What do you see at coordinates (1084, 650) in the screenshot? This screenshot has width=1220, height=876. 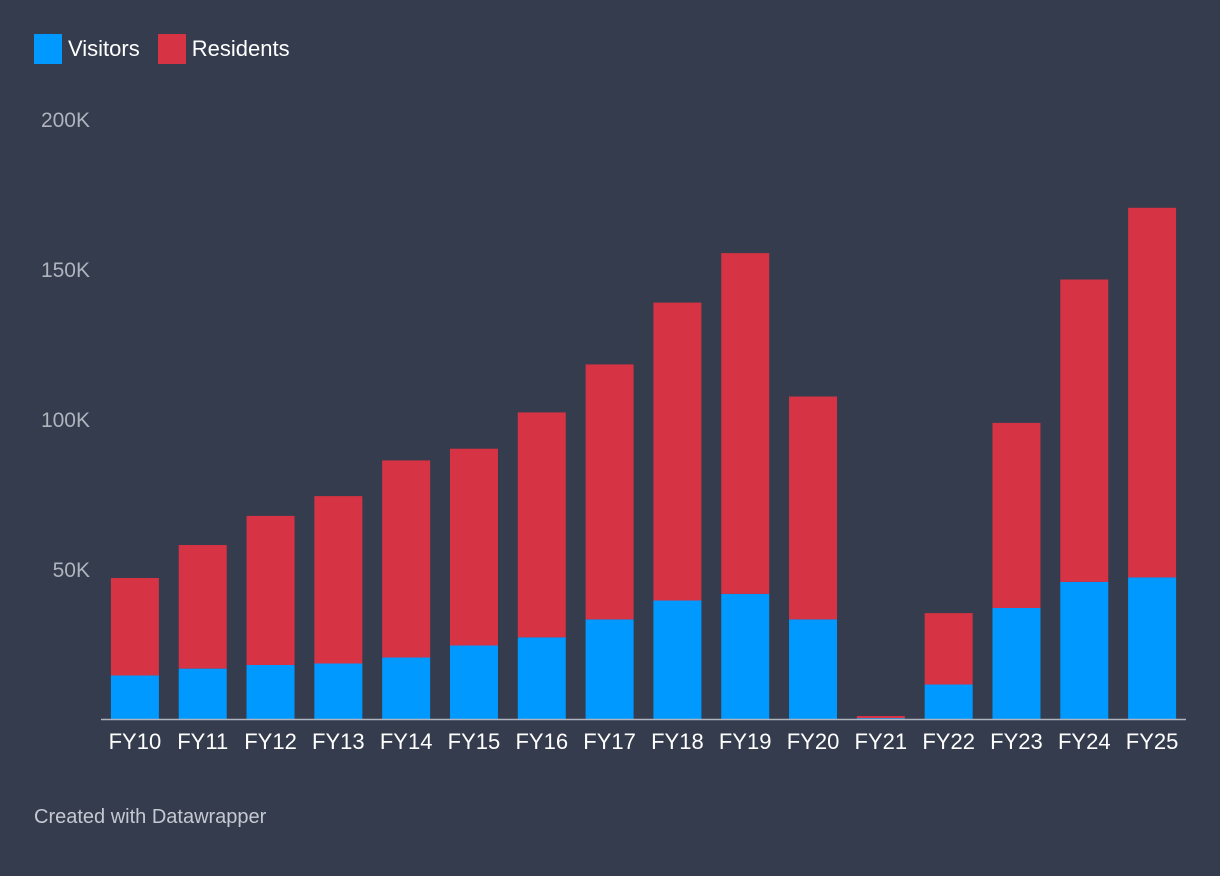 I see `bar-visitors-fy24` at bounding box center [1084, 650].